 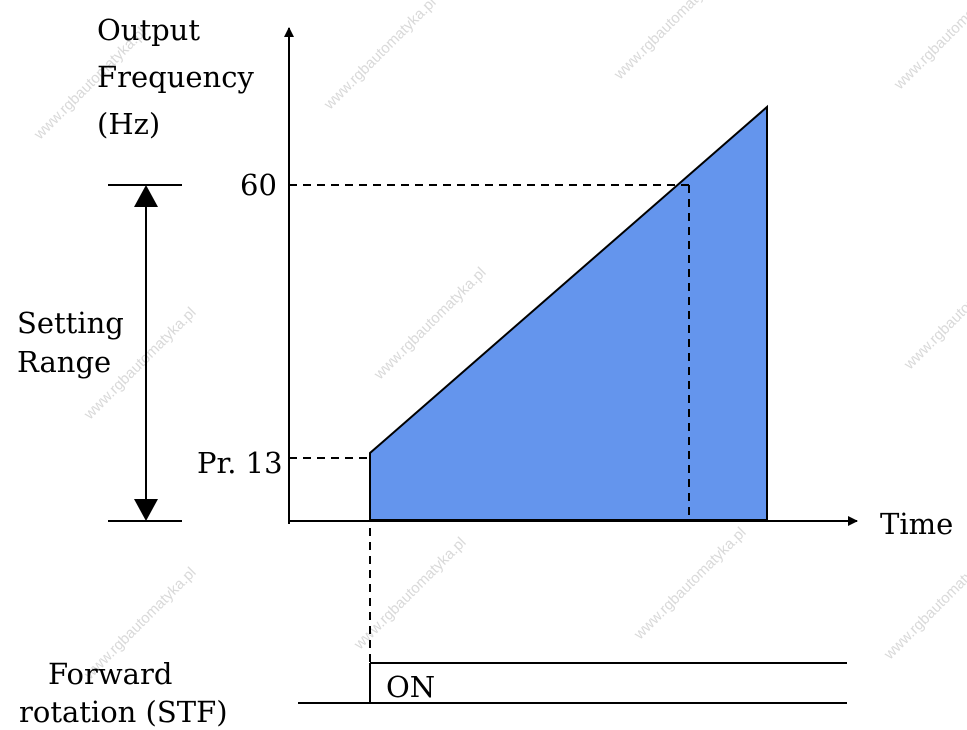 What do you see at coordinates (258, 185) in the screenshot?
I see `max-frequency-label: 60` at bounding box center [258, 185].